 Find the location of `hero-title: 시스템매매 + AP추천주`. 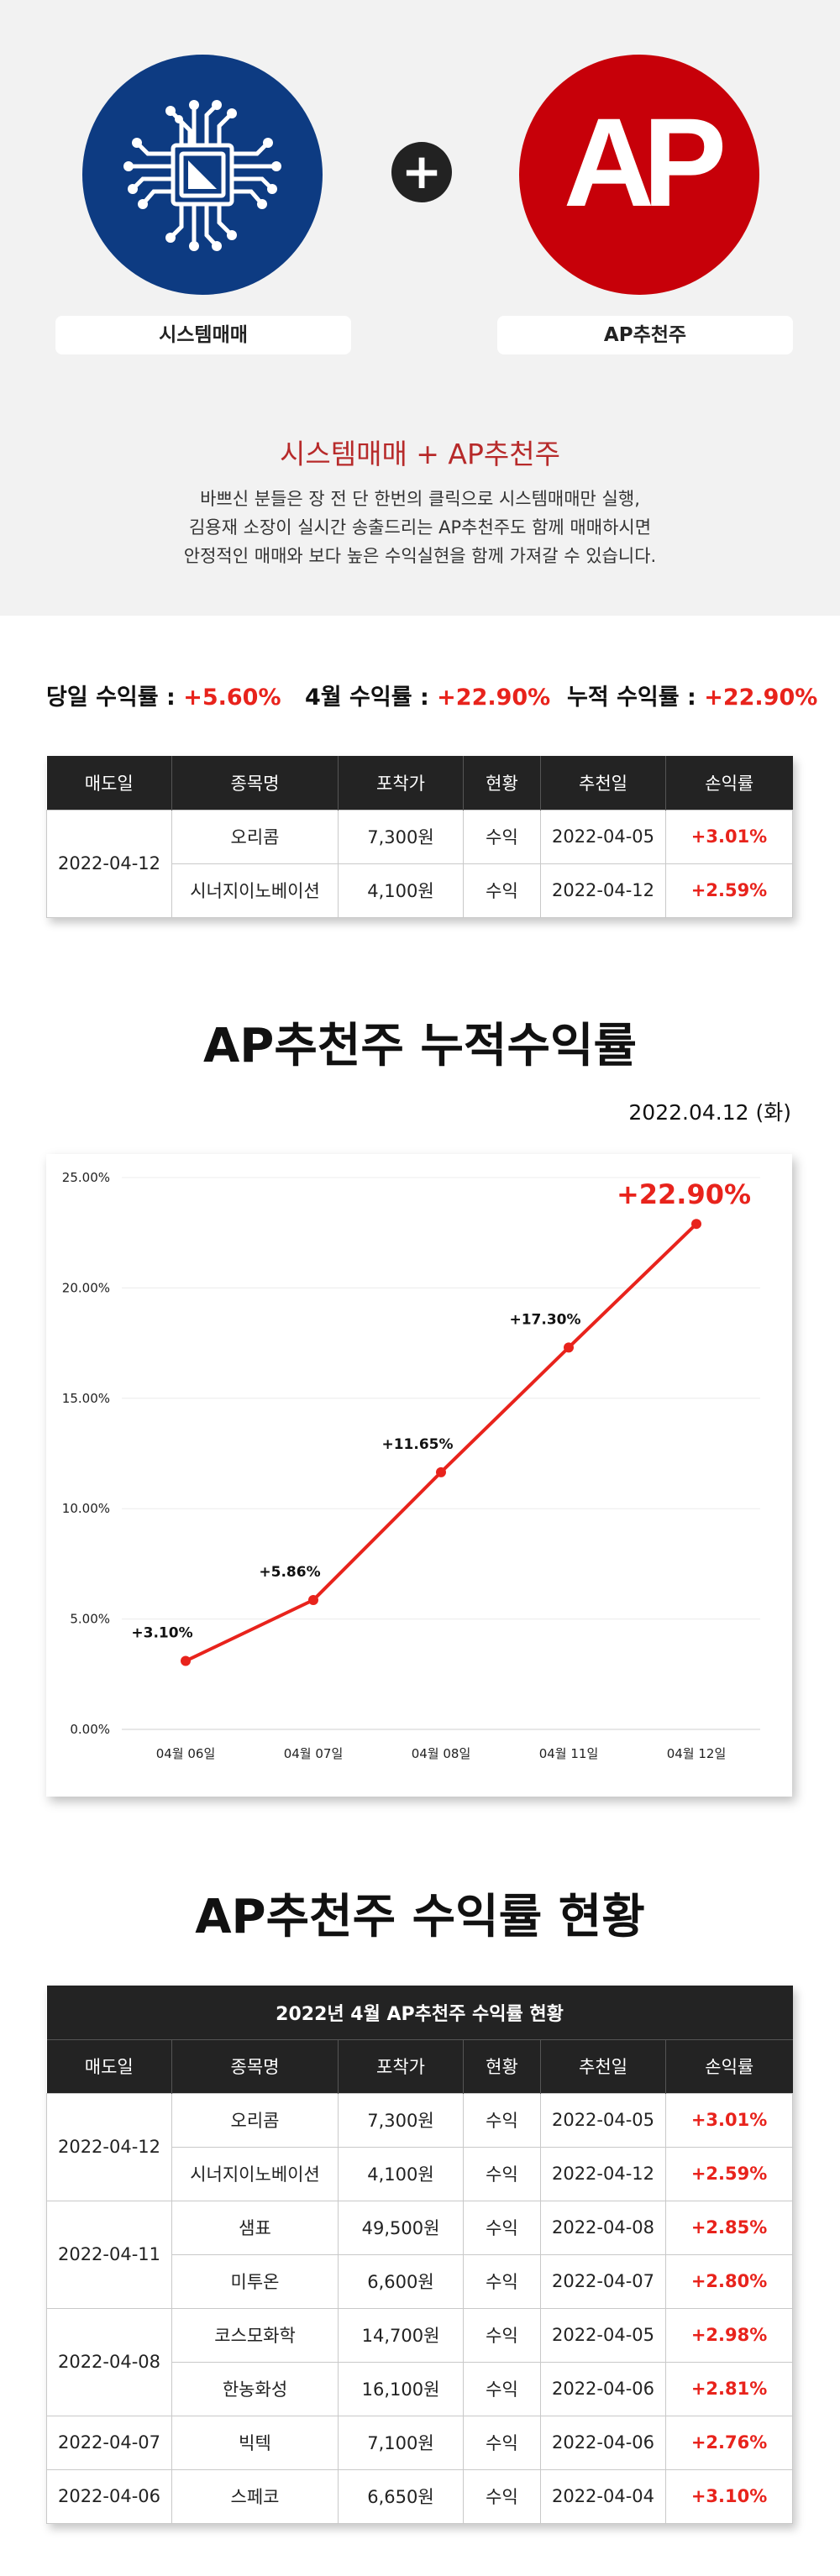

hero-title: 시스템매매 + AP추천주 is located at coordinates (420, 454).